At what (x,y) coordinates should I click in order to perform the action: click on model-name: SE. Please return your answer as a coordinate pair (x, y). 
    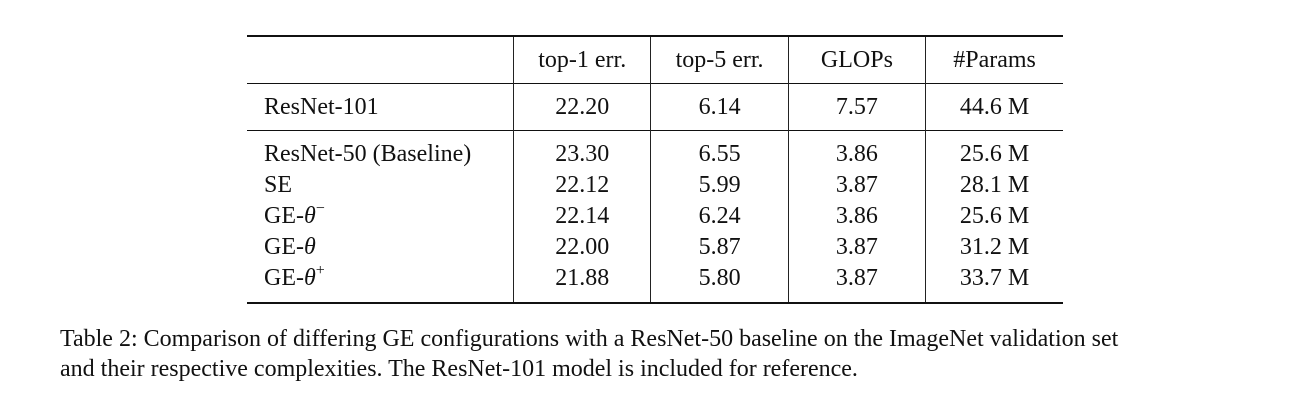
    Looking at the image, I should click on (278, 185).